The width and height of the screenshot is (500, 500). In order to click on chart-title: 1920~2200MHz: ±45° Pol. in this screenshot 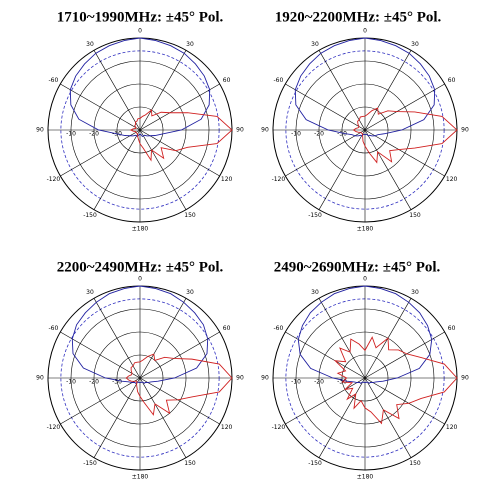, I will do `click(358, 17)`.